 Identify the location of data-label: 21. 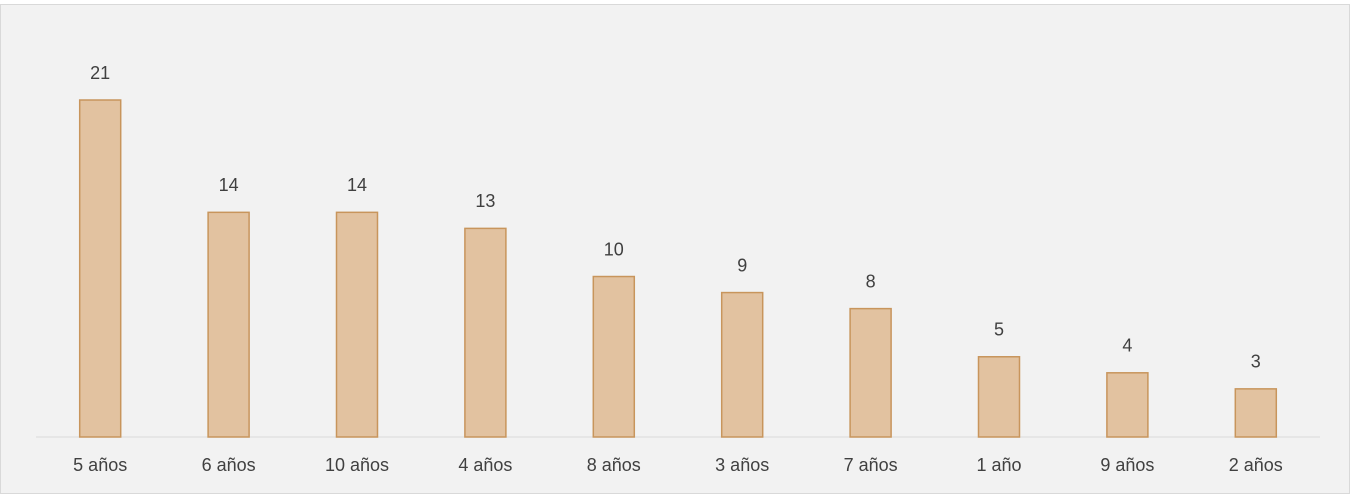
(100, 73).